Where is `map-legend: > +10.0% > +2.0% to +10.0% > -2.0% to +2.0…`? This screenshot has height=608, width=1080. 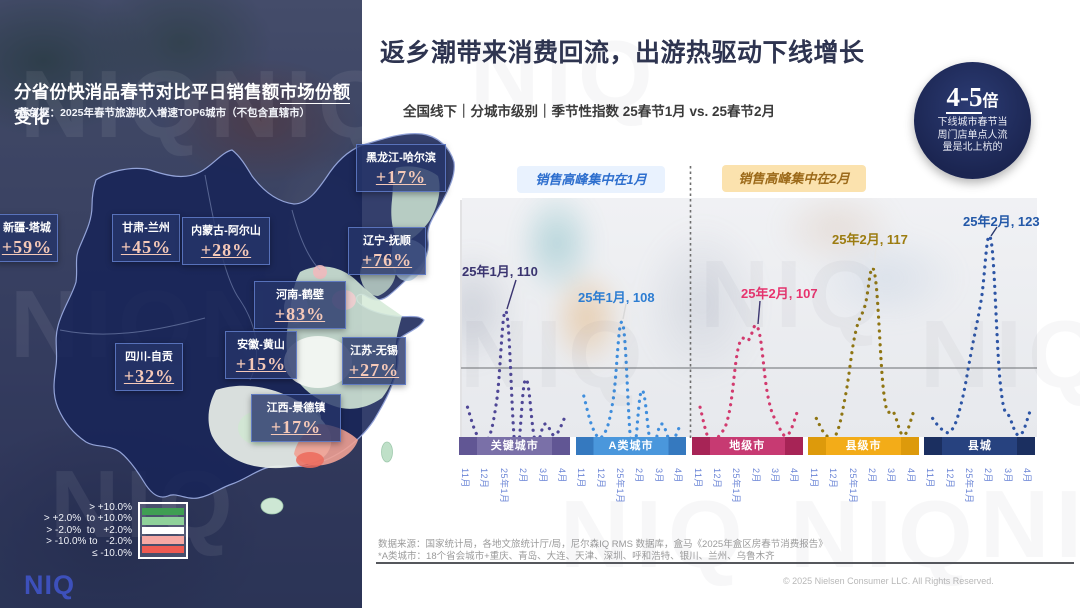
map-legend: > +10.0% > +2.0% to +10.0% > -2.0% to +2.0… is located at coordinates (99, 530).